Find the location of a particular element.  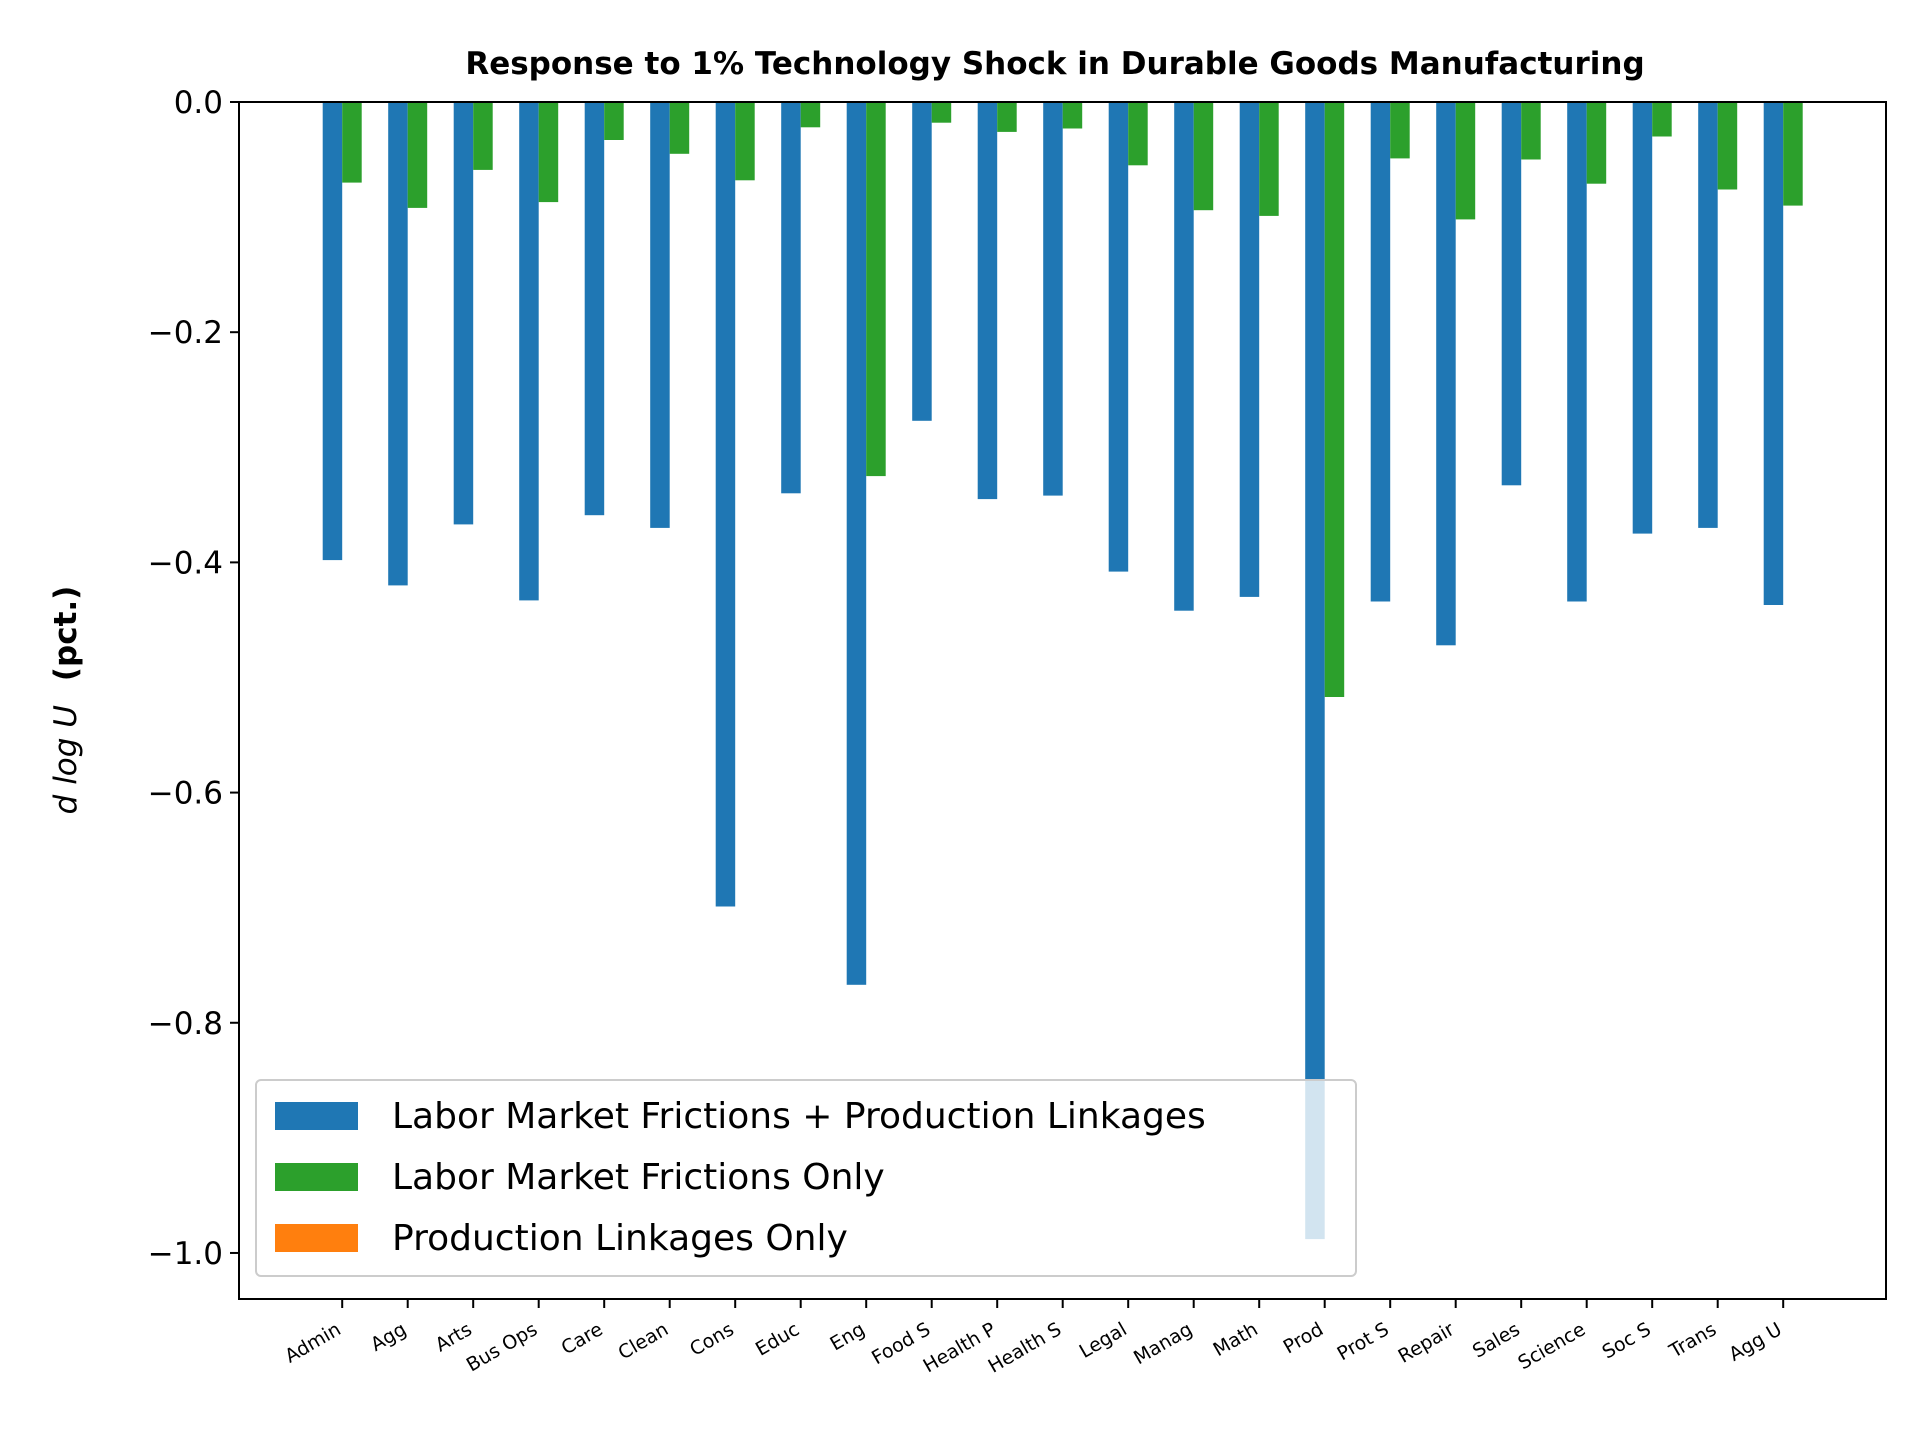

bar-1-sales is located at coordinates (1511, 294).